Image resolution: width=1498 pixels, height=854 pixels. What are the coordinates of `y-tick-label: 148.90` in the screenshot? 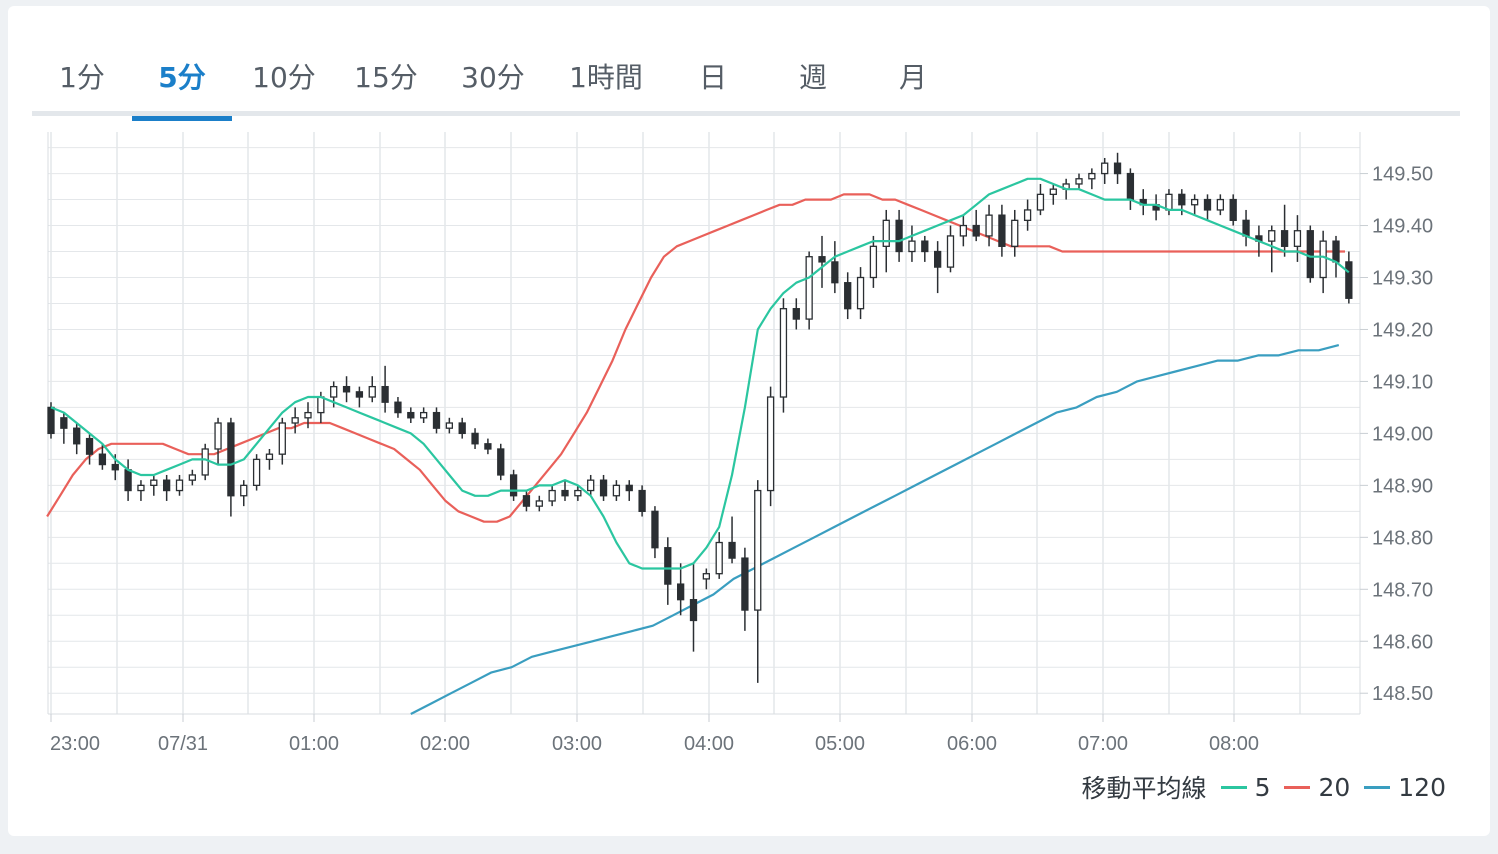 It's located at (1402, 486).